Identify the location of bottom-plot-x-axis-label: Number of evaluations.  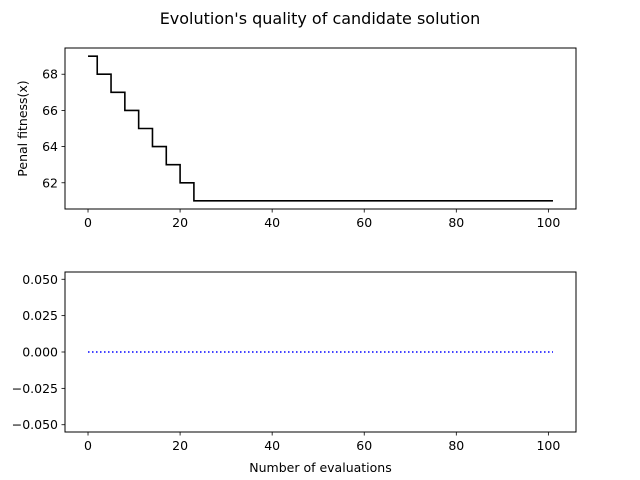
(320, 467).